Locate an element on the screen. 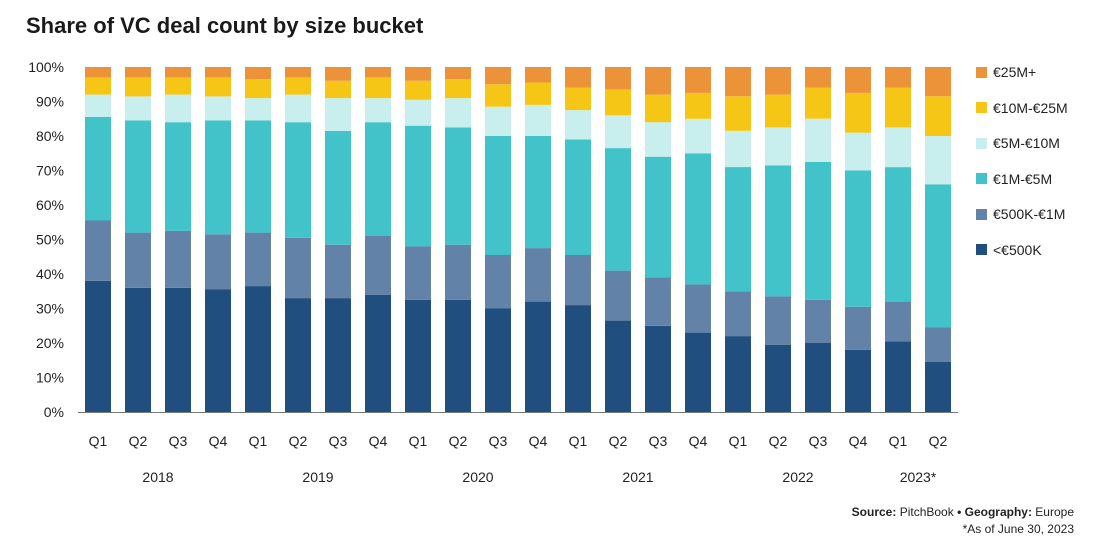  y-tick-label: 90% is located at coordinates (50, 102).